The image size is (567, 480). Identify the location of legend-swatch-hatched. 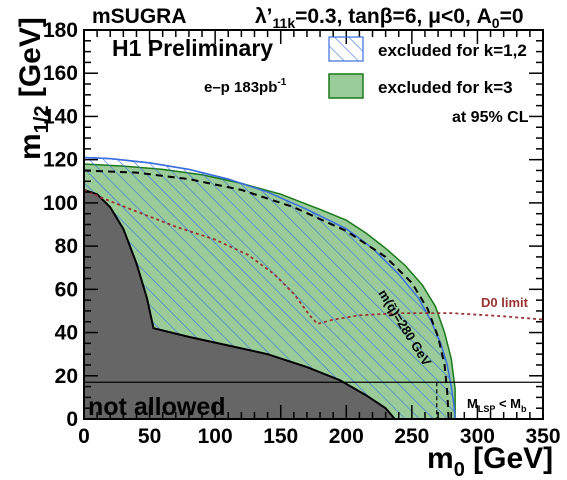
(346, 49).